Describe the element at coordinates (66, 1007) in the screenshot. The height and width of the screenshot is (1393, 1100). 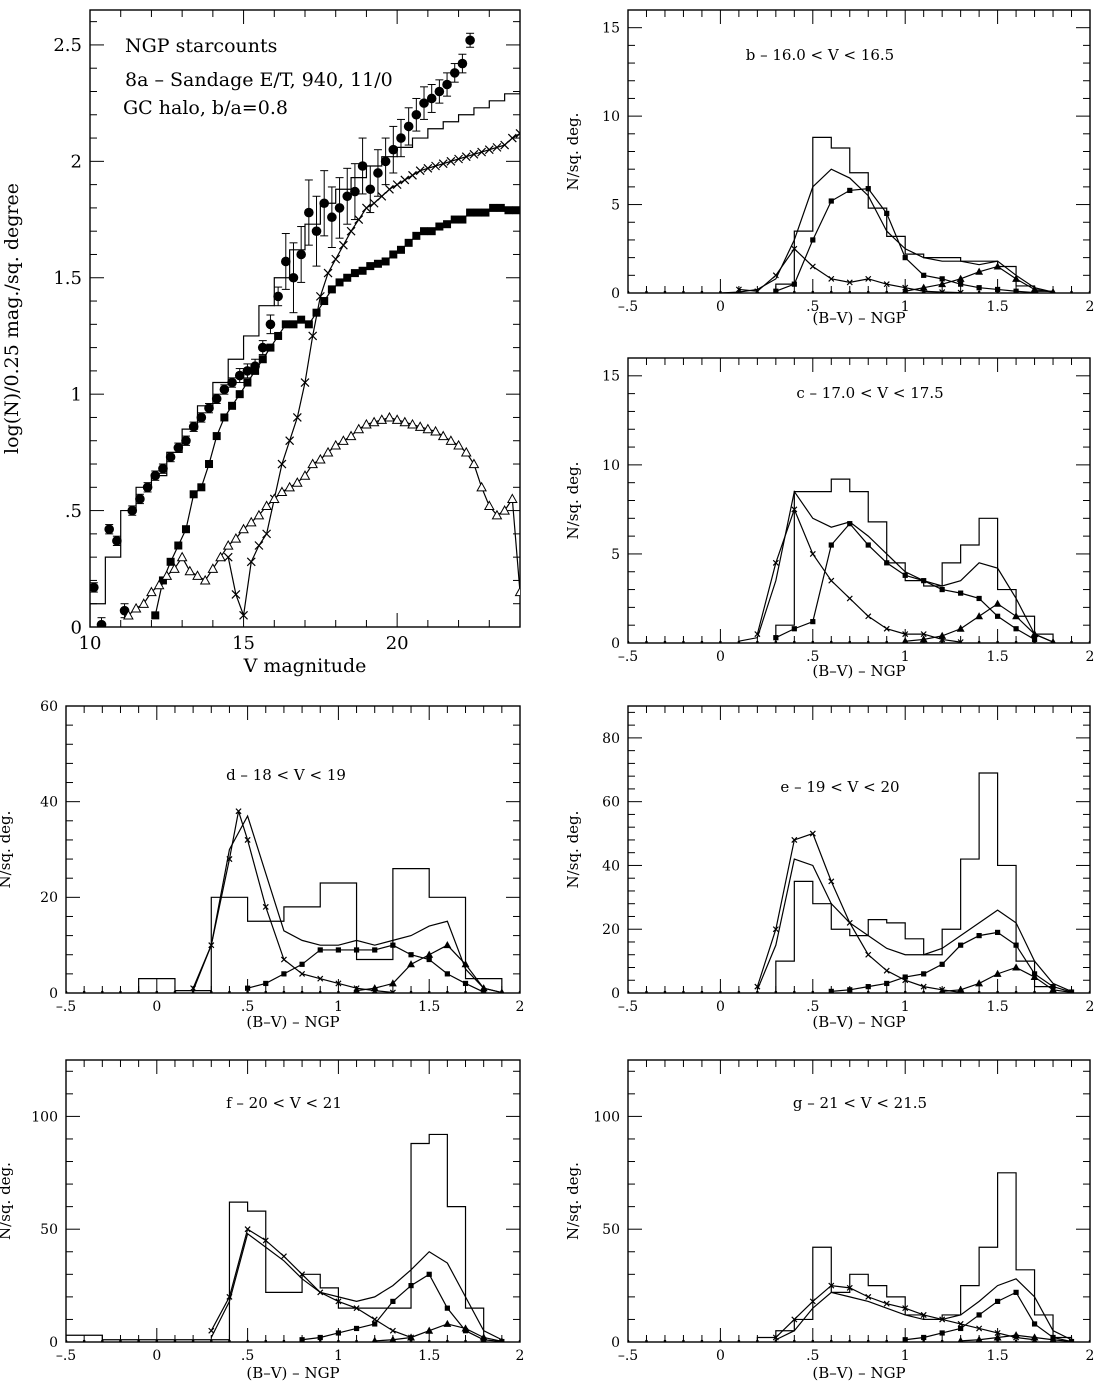
I see `x-tick-label: –.5` at that location.